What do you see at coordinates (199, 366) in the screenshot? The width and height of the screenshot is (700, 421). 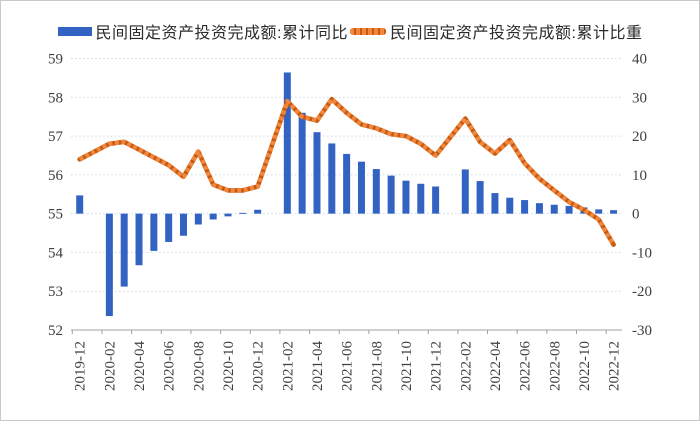 I see `x-axis-tick-label: 2020-08` at bounding box center [199, 366].